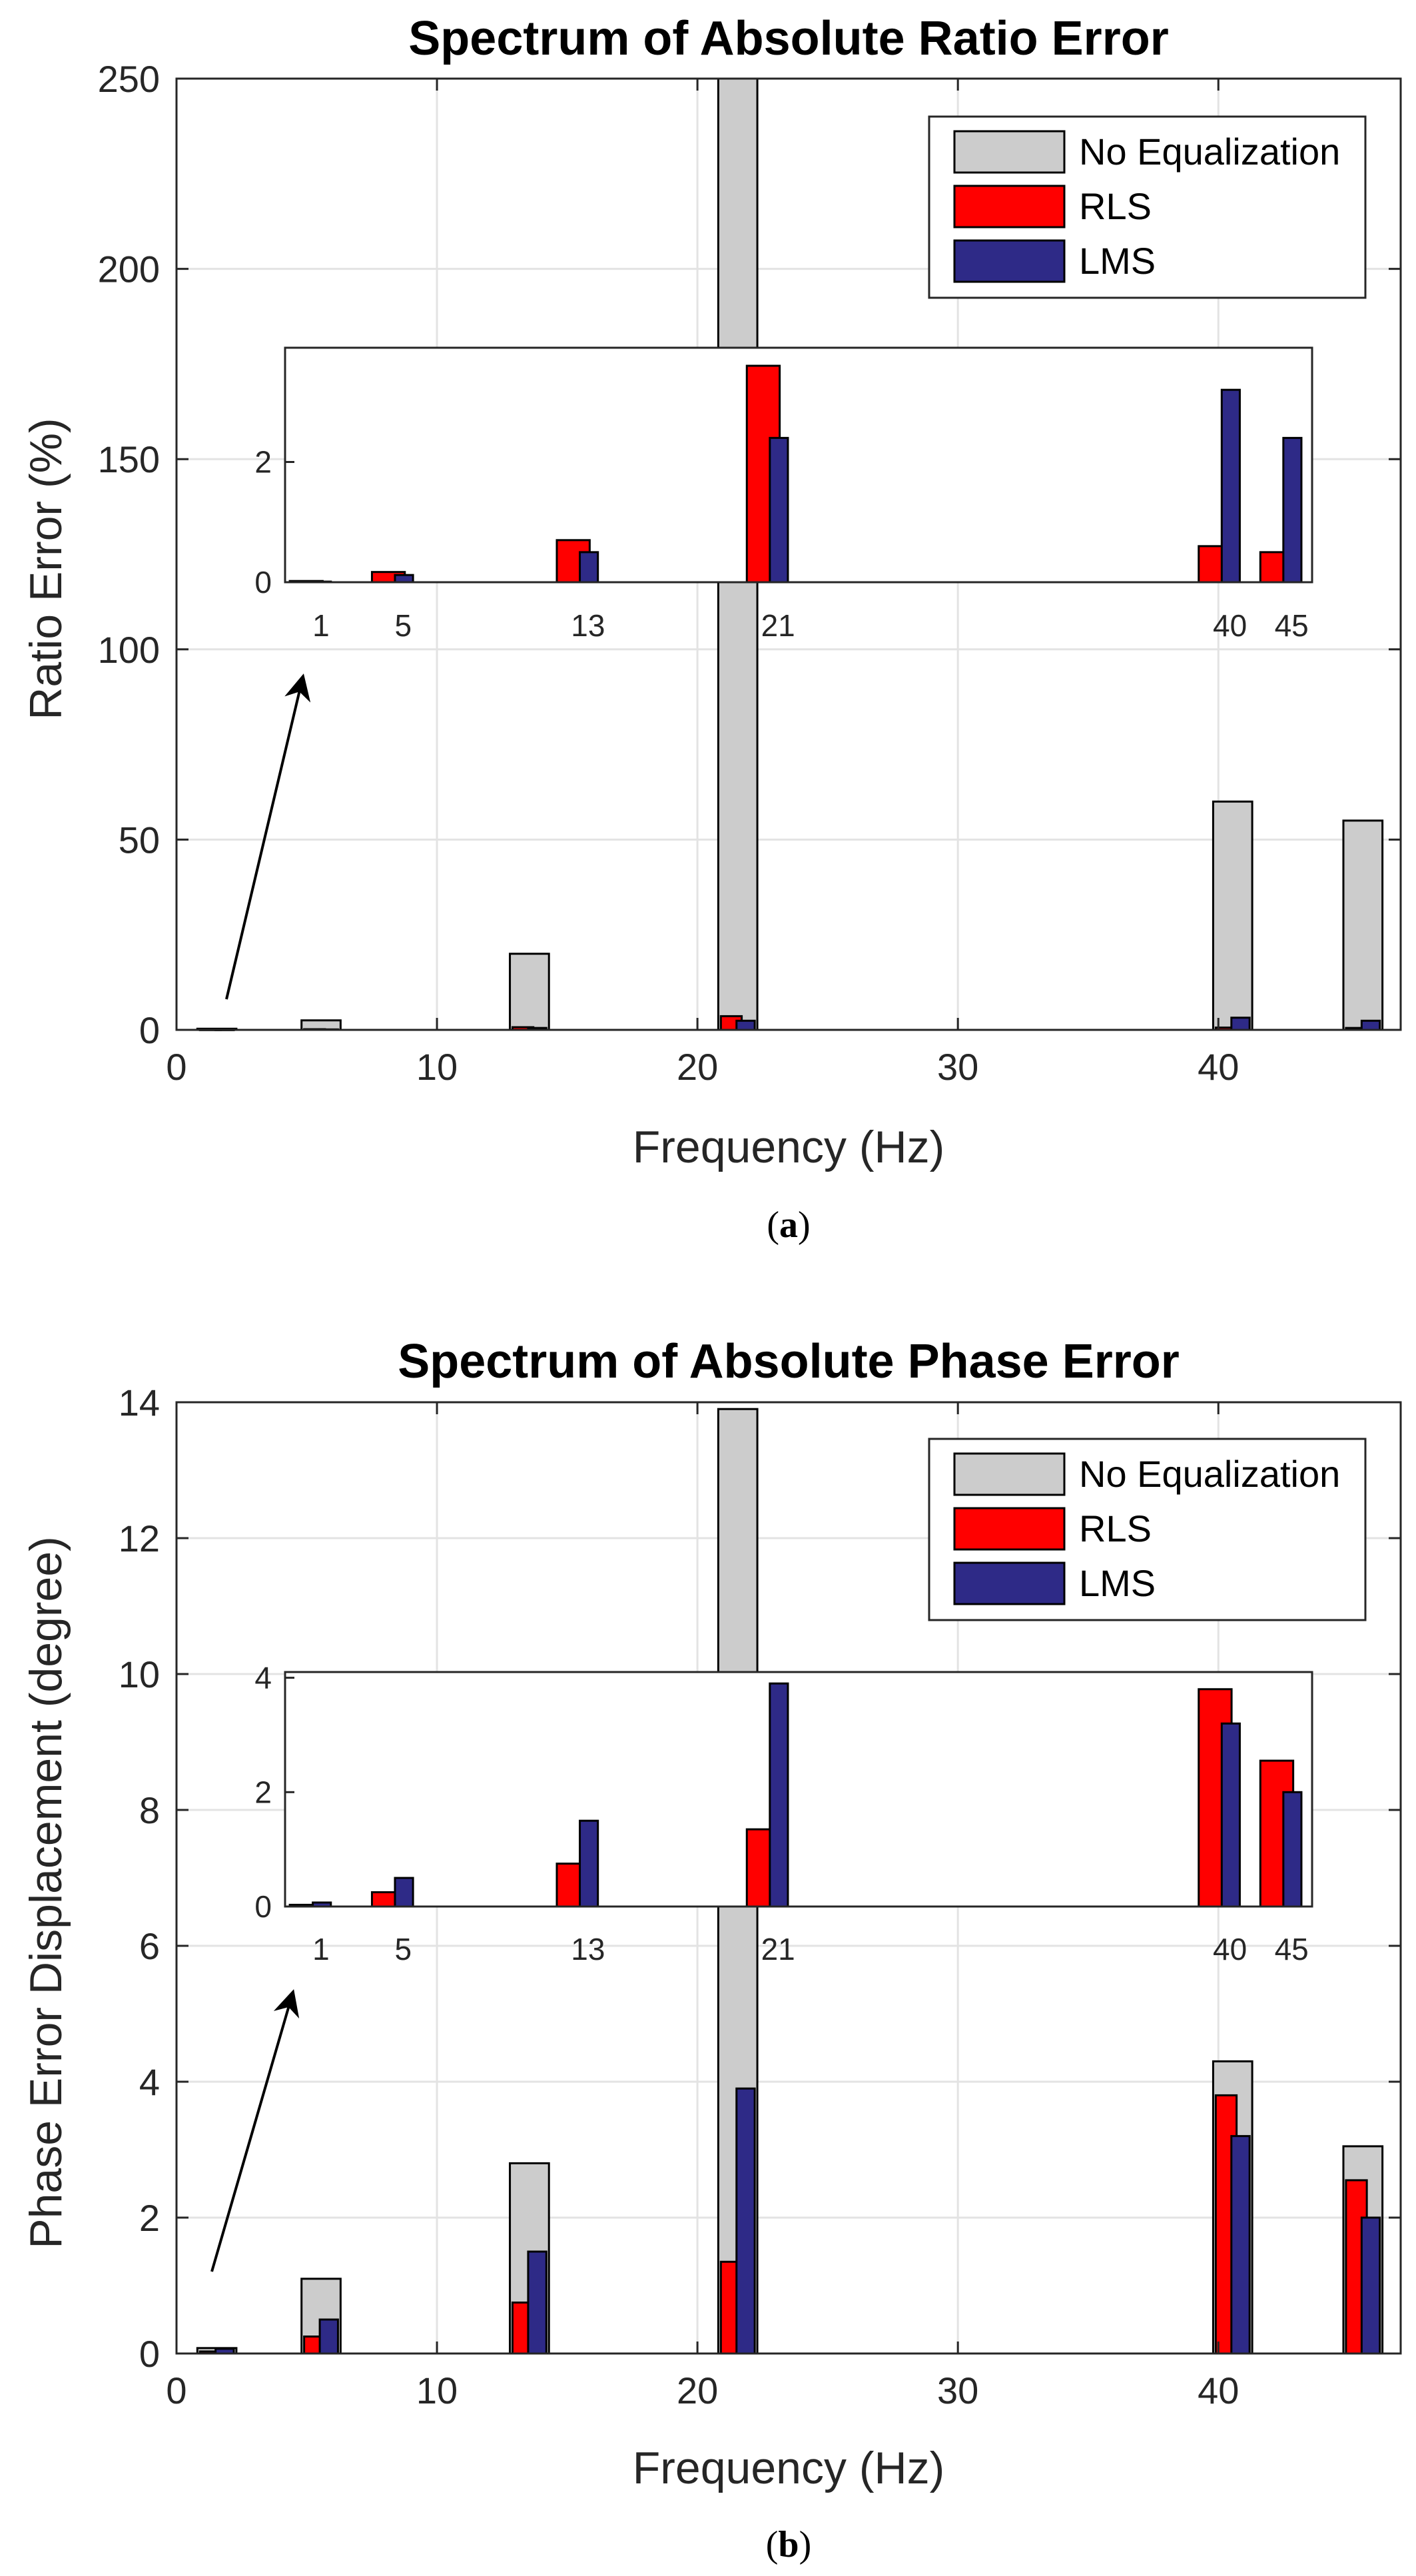 The height and width of the screenshot is (2576, 1416). What do you see at coordinates (139, 1538) in the screenshot?
I see `y-tick-label: 12` at bounding box center [139, 1538].